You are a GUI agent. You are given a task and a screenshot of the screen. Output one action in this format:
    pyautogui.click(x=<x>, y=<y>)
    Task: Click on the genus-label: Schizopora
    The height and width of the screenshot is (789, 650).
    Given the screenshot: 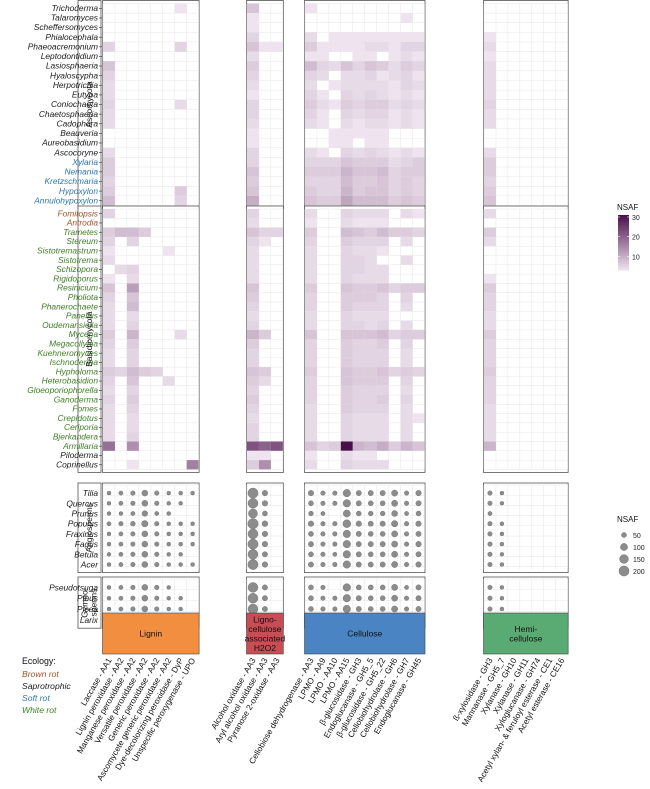 What is the action you would take?
    pyautogui.click(x=77, y=269)
    